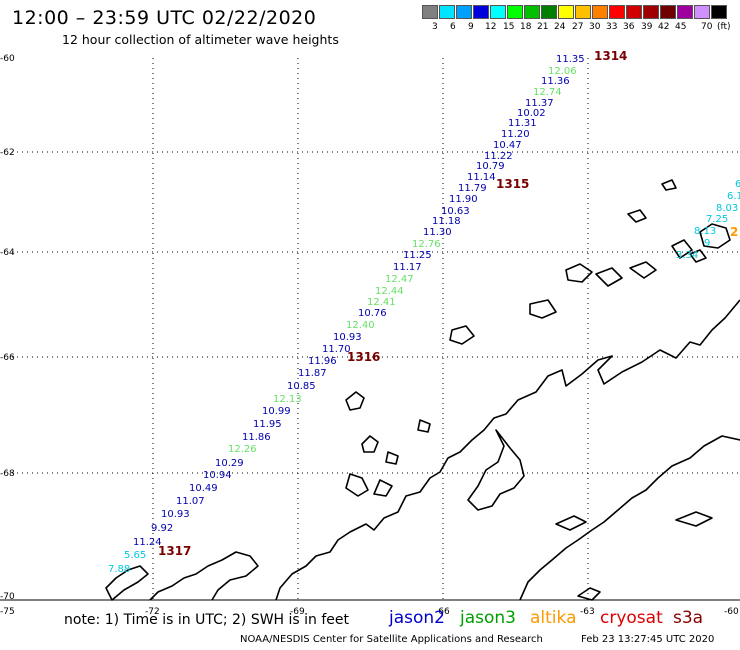 Image resolution: width=740 pixels, height=650 pixels. I want to click on wave-height-value: 12.06, so click(562, 71).